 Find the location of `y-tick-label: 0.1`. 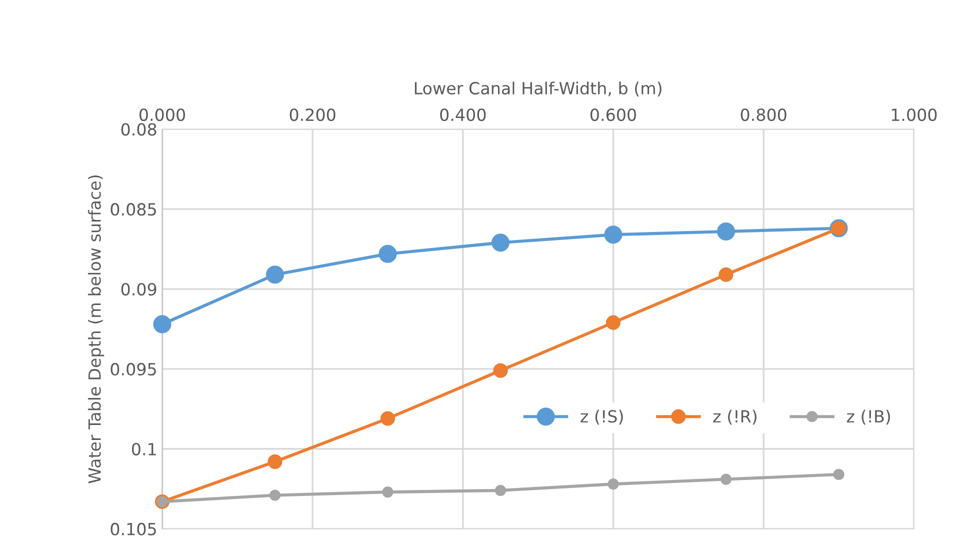

y-tick-label: 0.1 is located at coordinates (144, 449).